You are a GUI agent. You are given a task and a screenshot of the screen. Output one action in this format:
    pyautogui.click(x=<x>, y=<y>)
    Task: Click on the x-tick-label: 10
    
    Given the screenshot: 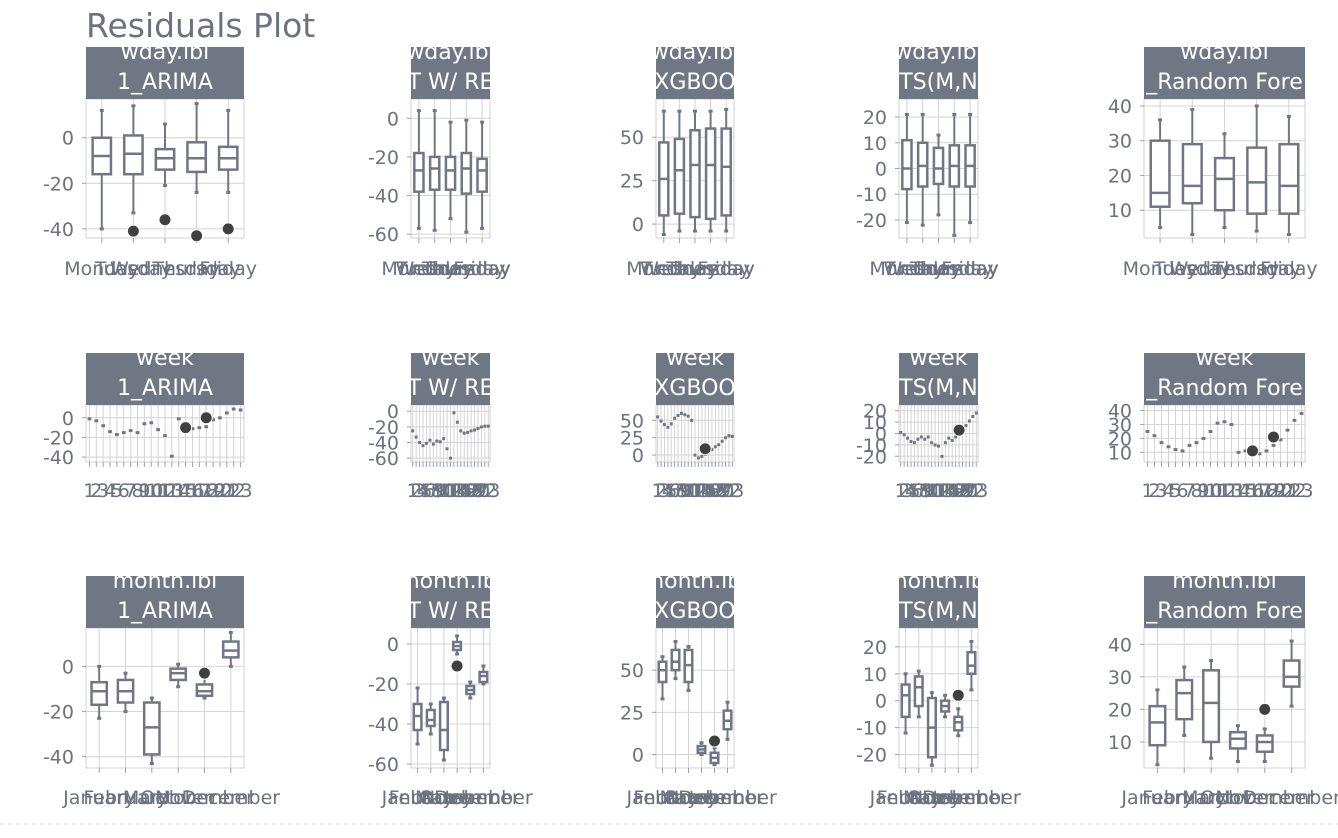 What is the action you would take?
    pyautogui.click(x=688, y=491)
    